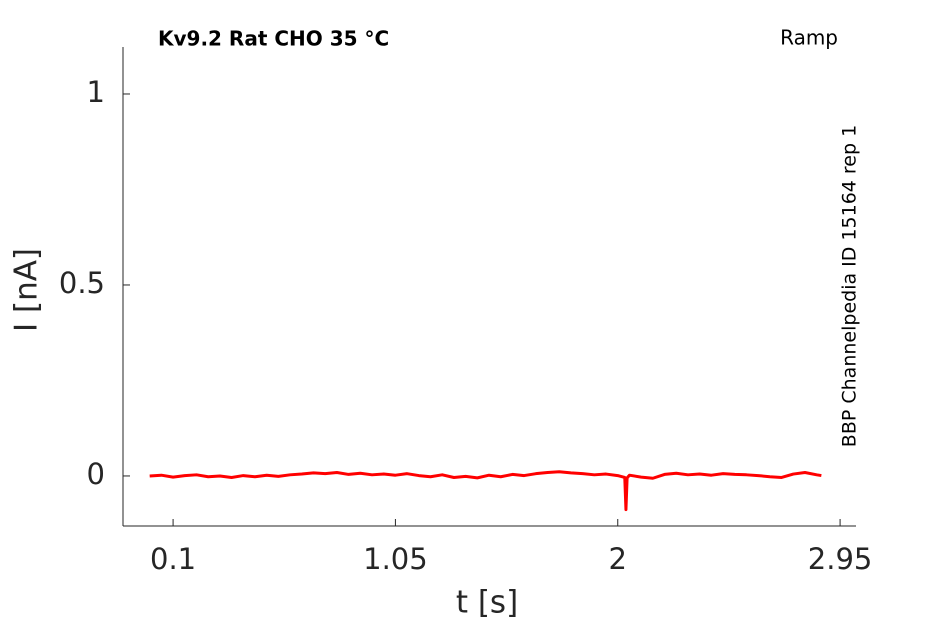  I want to click on chart-title: Kv9.2 Rat CHO 35 °C, so click(273, 39).